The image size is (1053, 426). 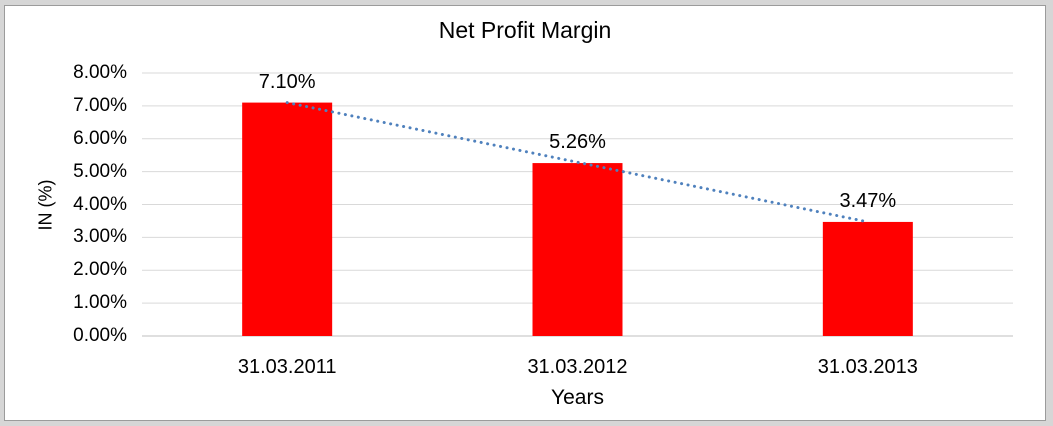 I want to click on data-label: 3.47%, so click(x=868, y=200).